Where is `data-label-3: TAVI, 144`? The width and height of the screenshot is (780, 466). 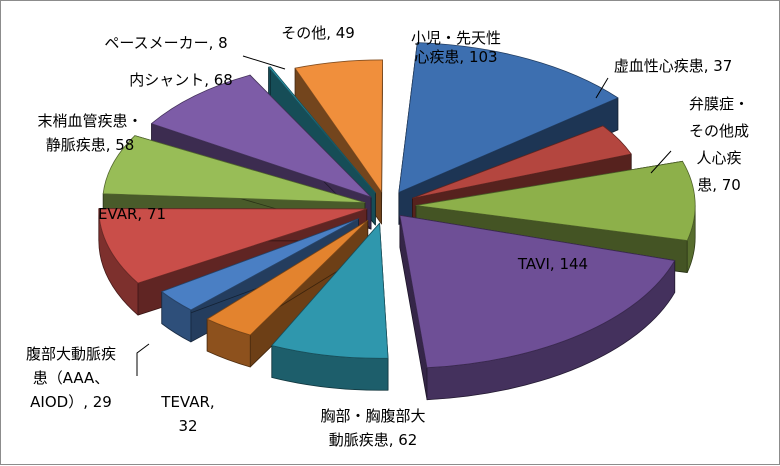 data-label-3: TAVI, 144 is located at coordinates (552, 264).